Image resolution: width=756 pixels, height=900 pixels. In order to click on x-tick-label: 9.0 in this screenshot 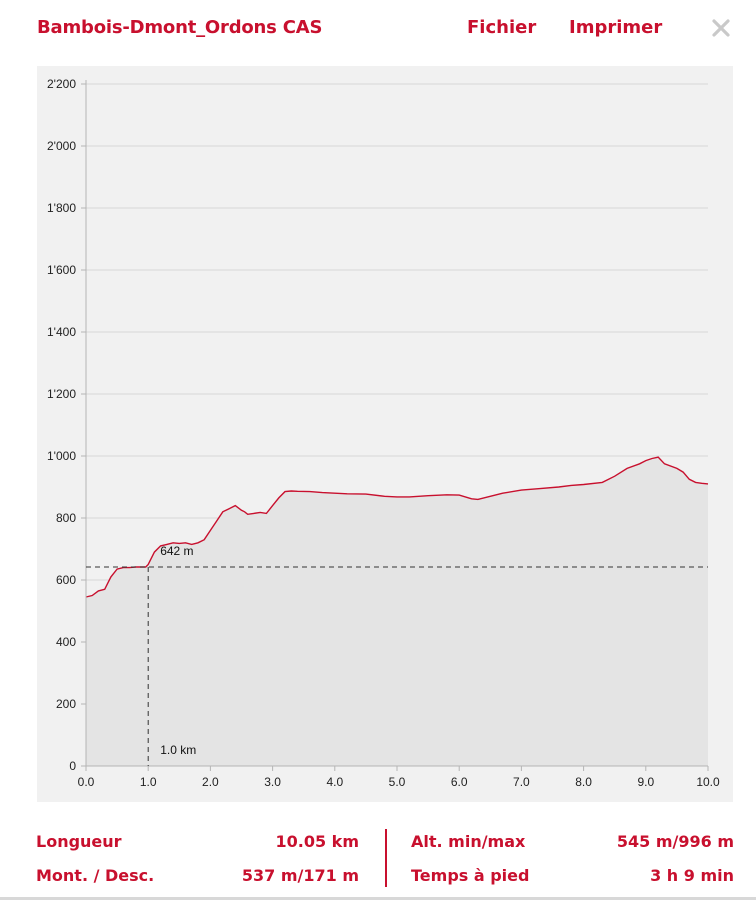, I will do `click(645, 782)`.